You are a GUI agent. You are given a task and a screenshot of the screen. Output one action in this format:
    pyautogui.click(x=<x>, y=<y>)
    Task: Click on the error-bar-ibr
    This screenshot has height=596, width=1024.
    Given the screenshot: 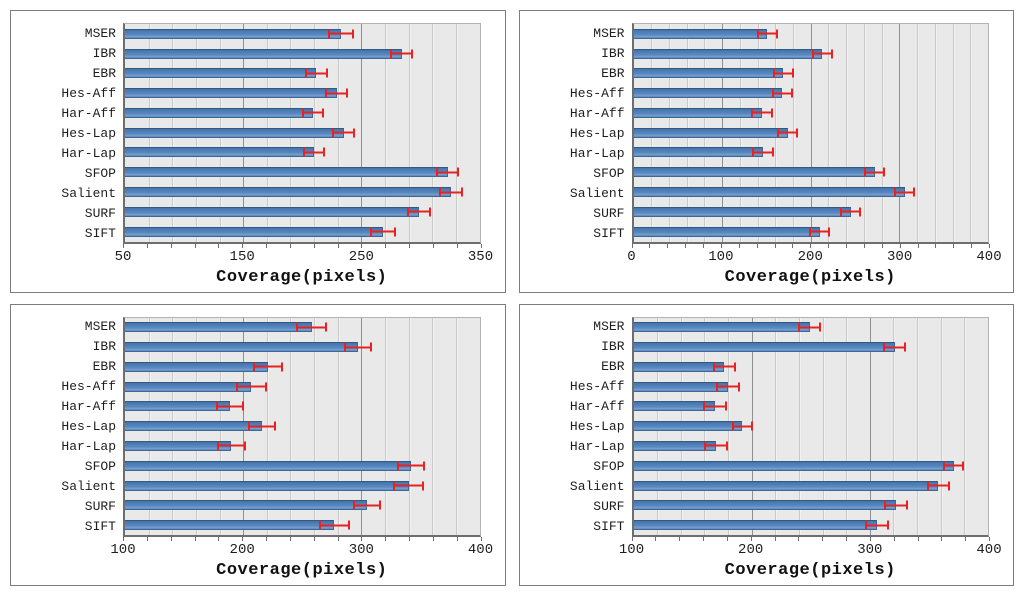 What is the action you would take?
    pyautogui.click(x=894, y=347)
    